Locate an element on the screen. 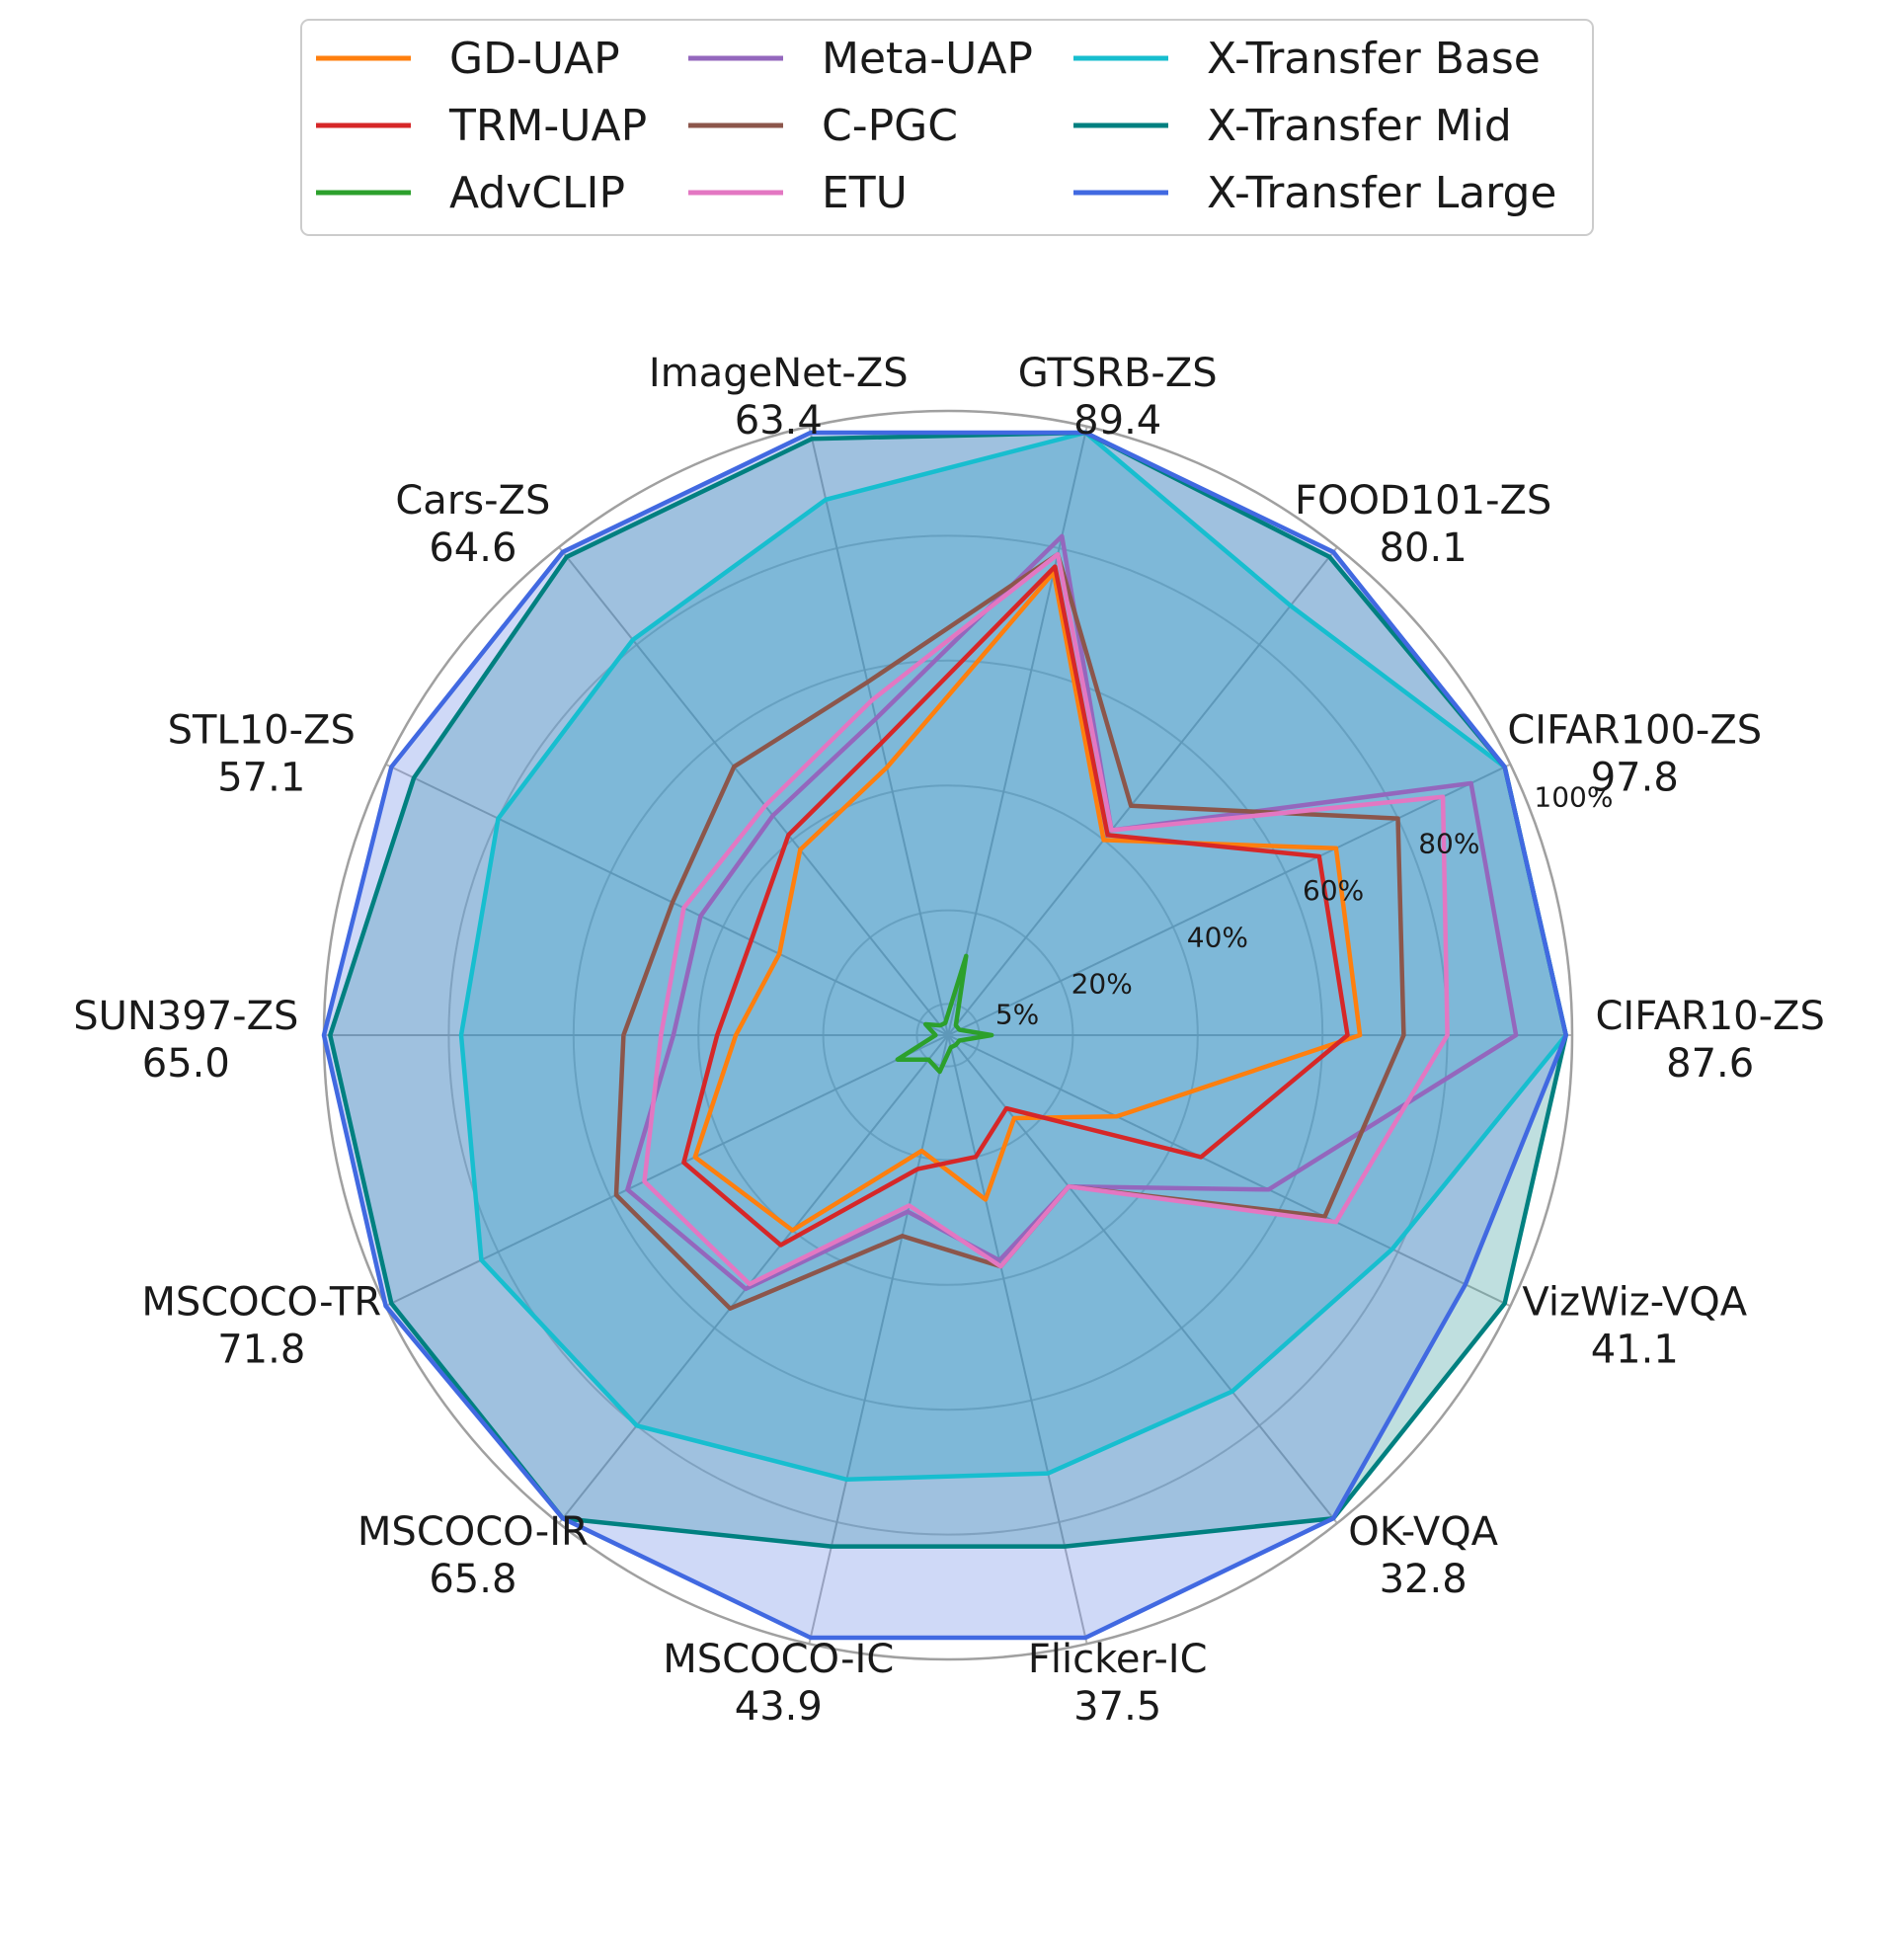  axis-name: FOOD101-ZS is located at coordinates (1423, 501).